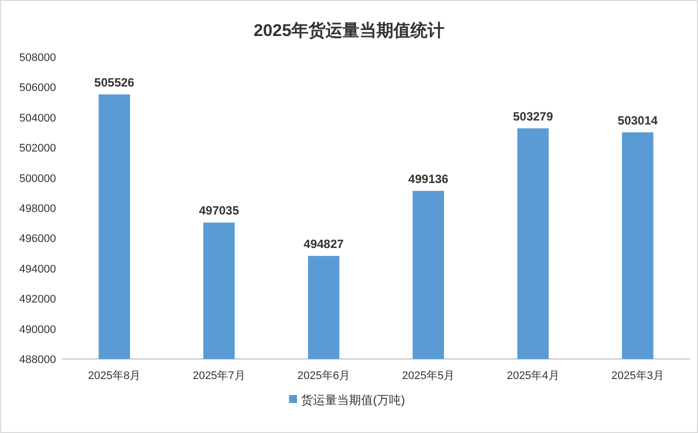  Describe the element at coordinates (37, 148) in the screenshot. I see `y-tick-label: 502000` at that location.